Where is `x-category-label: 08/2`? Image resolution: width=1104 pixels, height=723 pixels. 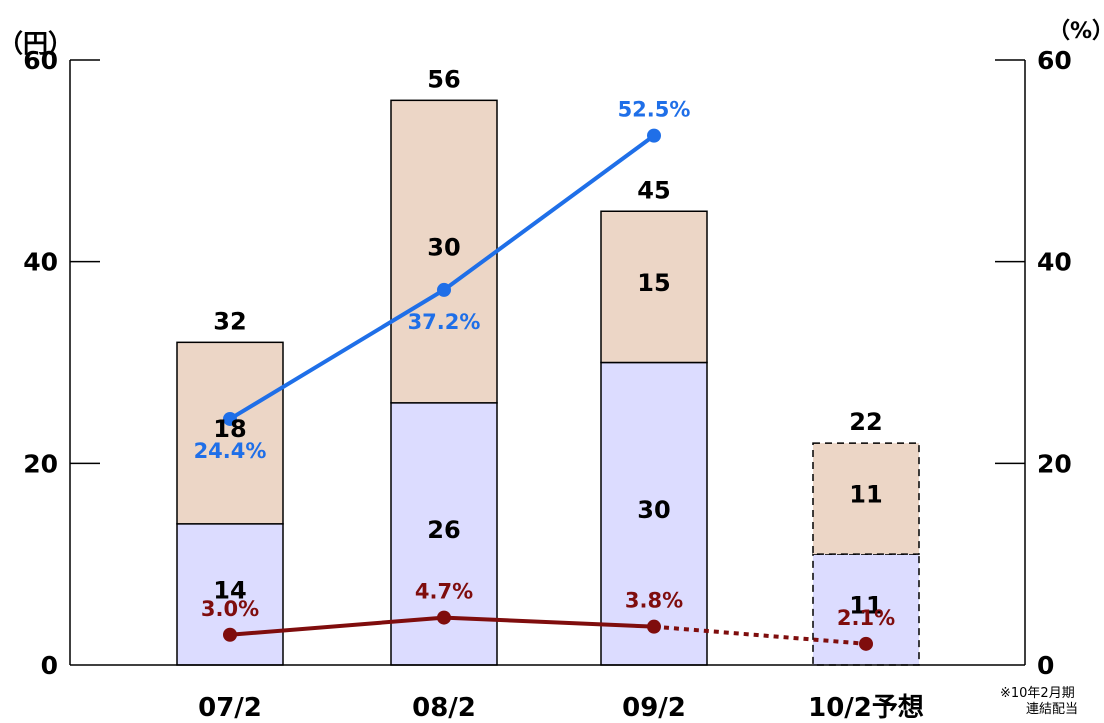 x-category-label: 08/2 is located at coordinates (444, 708).